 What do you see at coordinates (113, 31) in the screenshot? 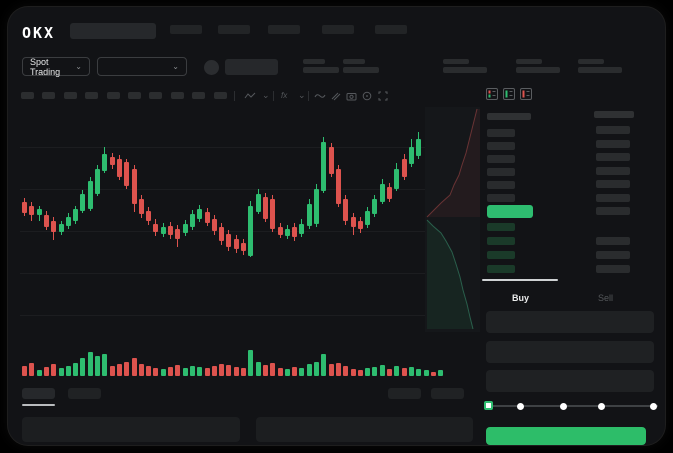
I see `search-input` at bounding box center [113, 31].